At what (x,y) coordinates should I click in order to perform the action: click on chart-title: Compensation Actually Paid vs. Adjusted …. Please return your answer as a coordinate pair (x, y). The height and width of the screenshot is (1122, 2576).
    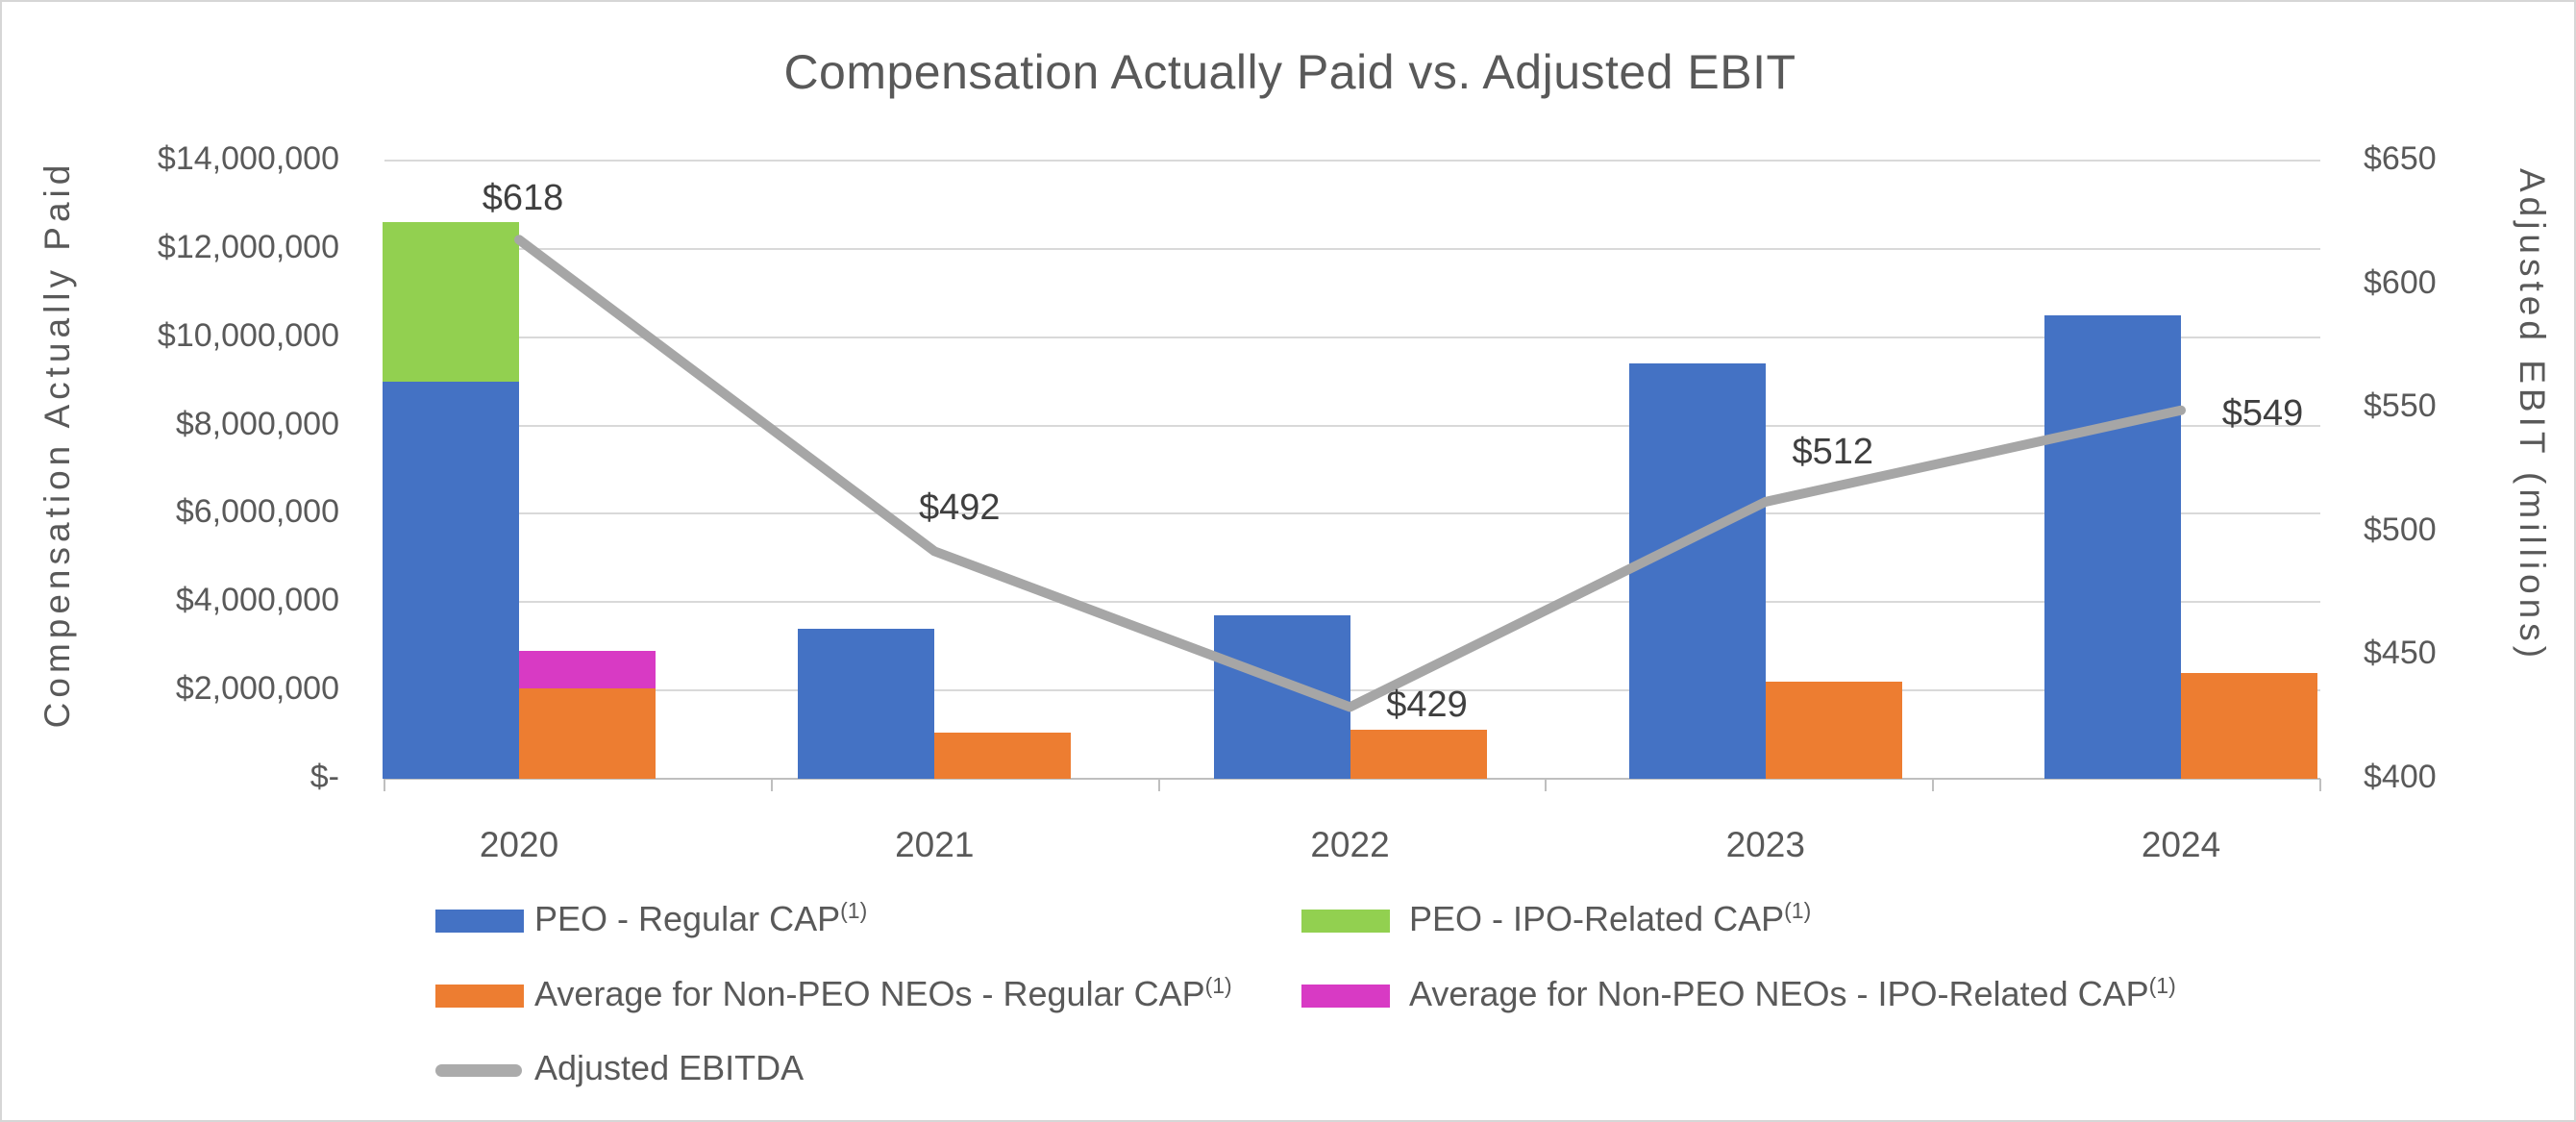
    Looking at the image, I should click on (1289, 72).